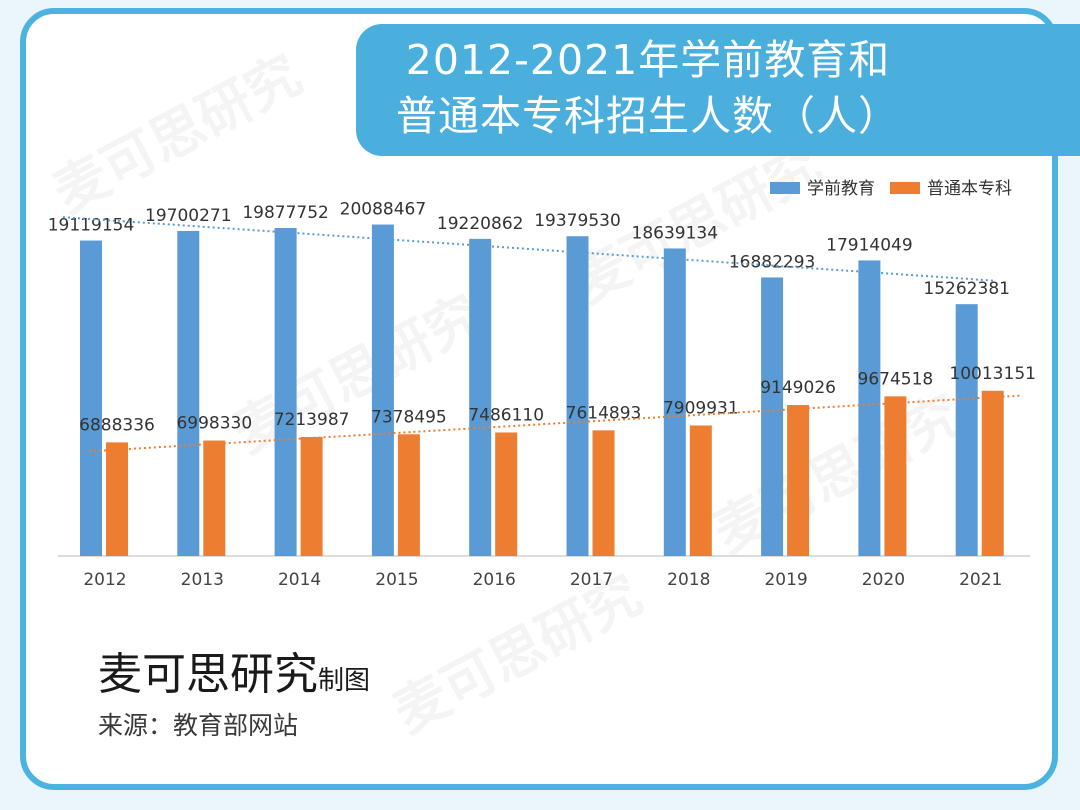  What do you see at coordinates (214, 424) in the screenshot?
I see `data-label: 6998330` at bounding box center [214, 424].